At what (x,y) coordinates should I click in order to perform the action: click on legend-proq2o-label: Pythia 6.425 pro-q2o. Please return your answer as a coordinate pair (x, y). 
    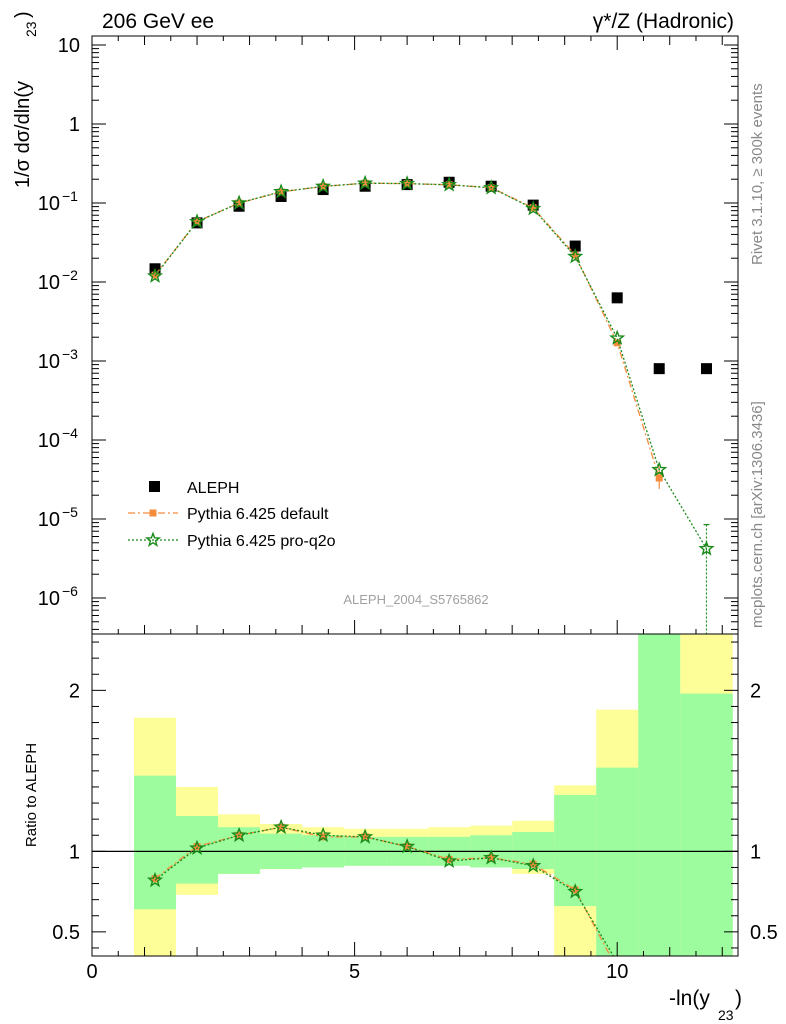
    Looking at the image, I should click on (261, 541).